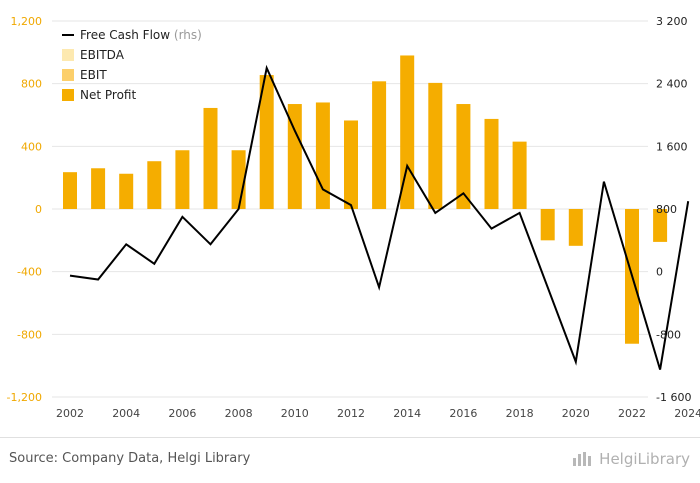 Image resolution: width=700 pixels, height=483 pixels. Describe the element at coordinates (672, 21) in the screenshot. I see `right-tick-label: 3 200` at that location.